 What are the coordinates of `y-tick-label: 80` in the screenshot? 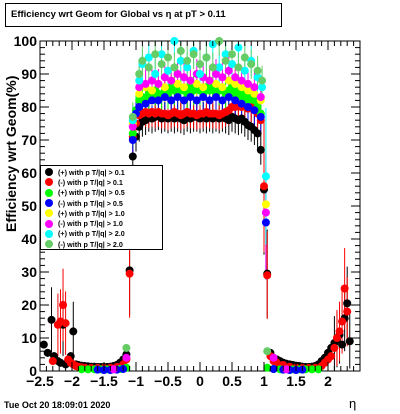 It's located at (29, 107).